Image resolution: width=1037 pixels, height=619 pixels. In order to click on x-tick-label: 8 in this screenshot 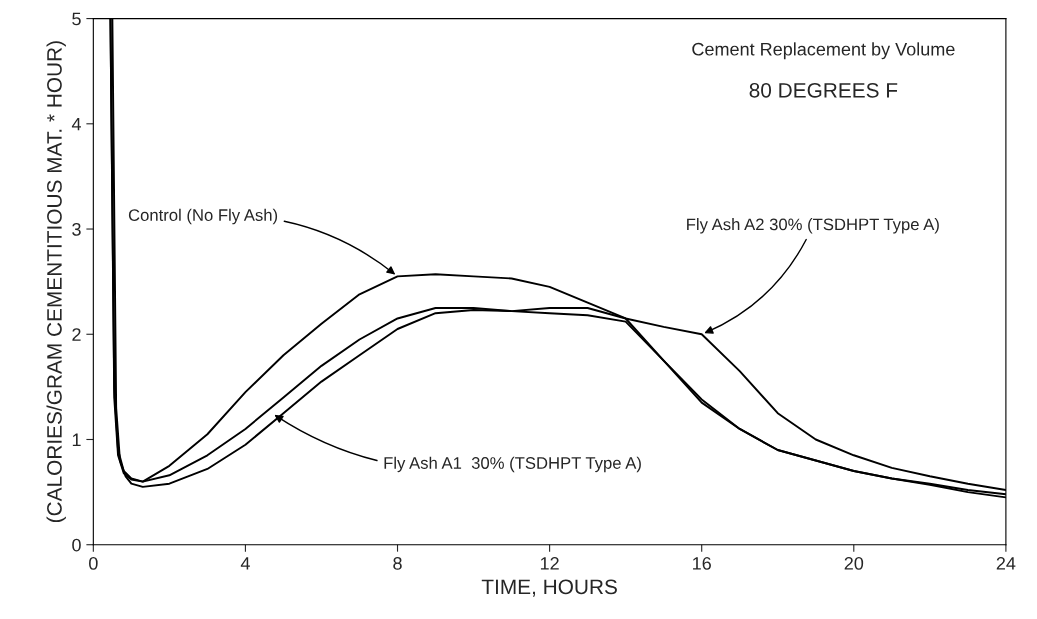, I will do `click(397, 563)`.